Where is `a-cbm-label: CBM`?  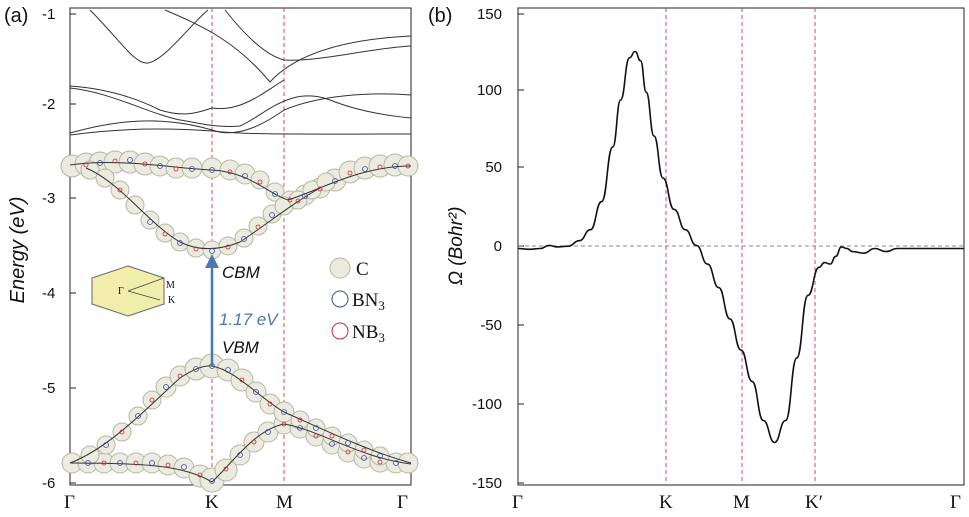 a-cbm-label: CBM is located at coordinates (241, 272).